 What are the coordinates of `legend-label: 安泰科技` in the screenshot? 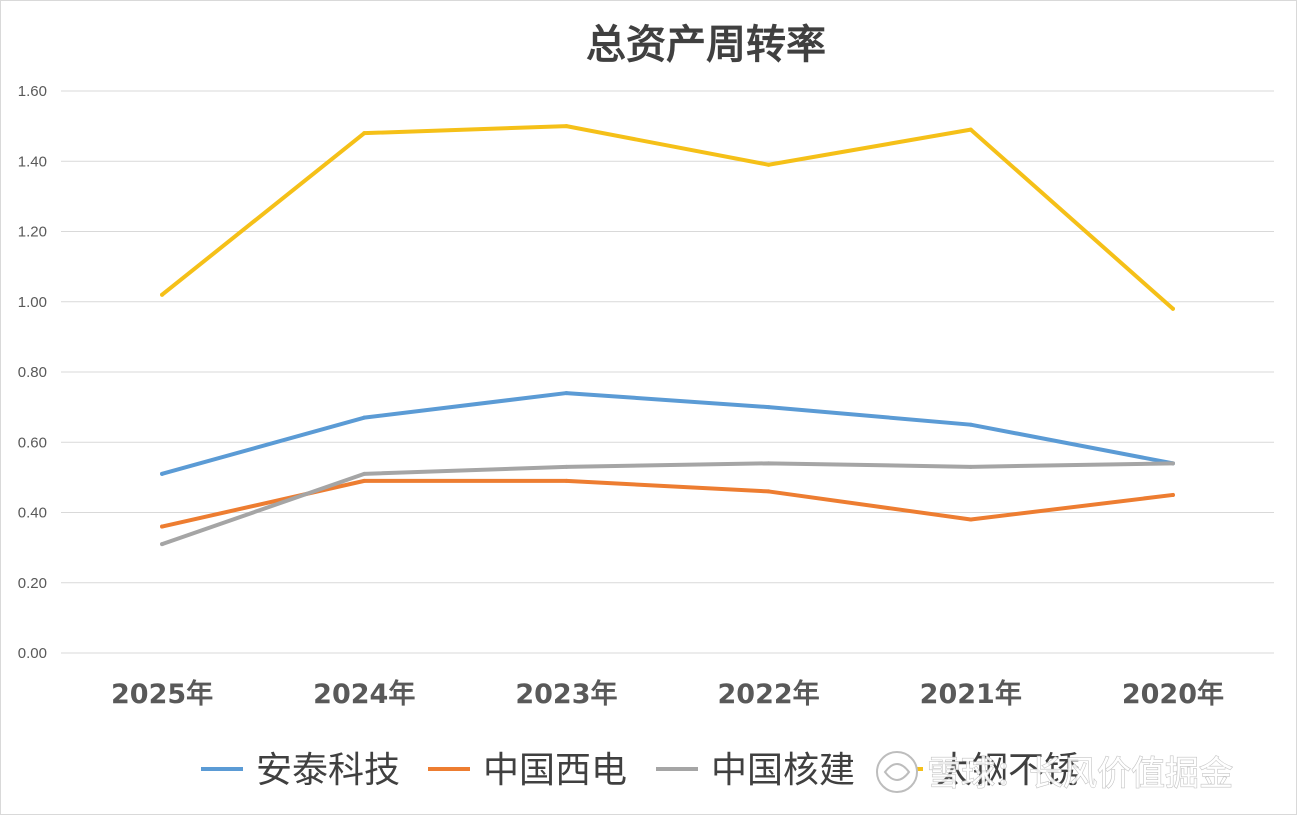 It's located at (328, 770).